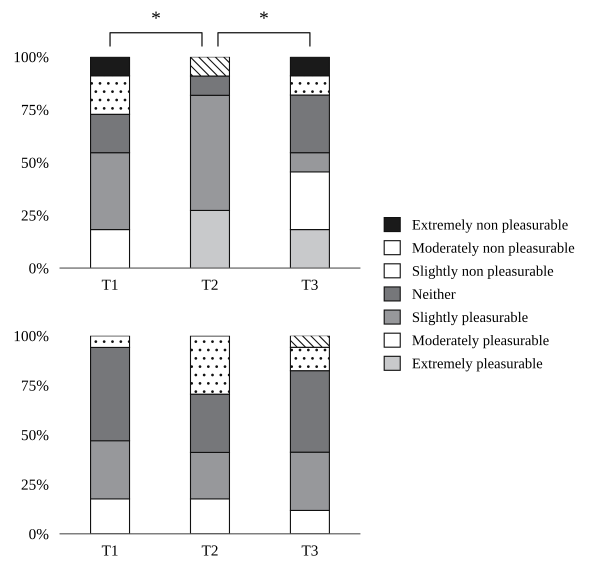 This screenshot has width=589, height=574. What do you see at coordinates (493, 249) in the screenshot?
I see `legend-label: Moderately non pleasurable` at bounding box center [493, 249].